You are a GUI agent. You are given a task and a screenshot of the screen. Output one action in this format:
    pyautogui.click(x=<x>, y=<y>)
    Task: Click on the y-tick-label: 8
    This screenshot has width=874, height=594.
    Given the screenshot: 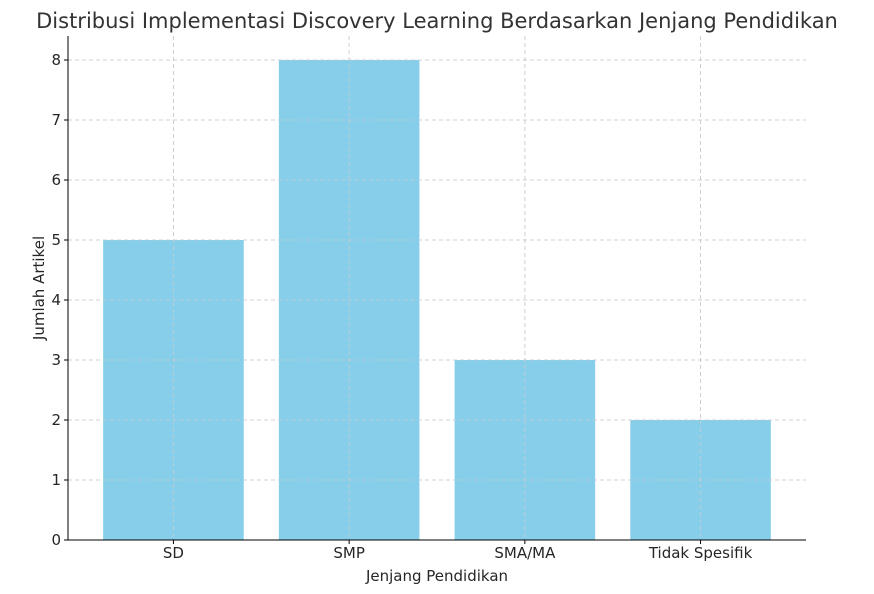 What is the action you would take?
    pyautogui.click(x=56, y=60)
    